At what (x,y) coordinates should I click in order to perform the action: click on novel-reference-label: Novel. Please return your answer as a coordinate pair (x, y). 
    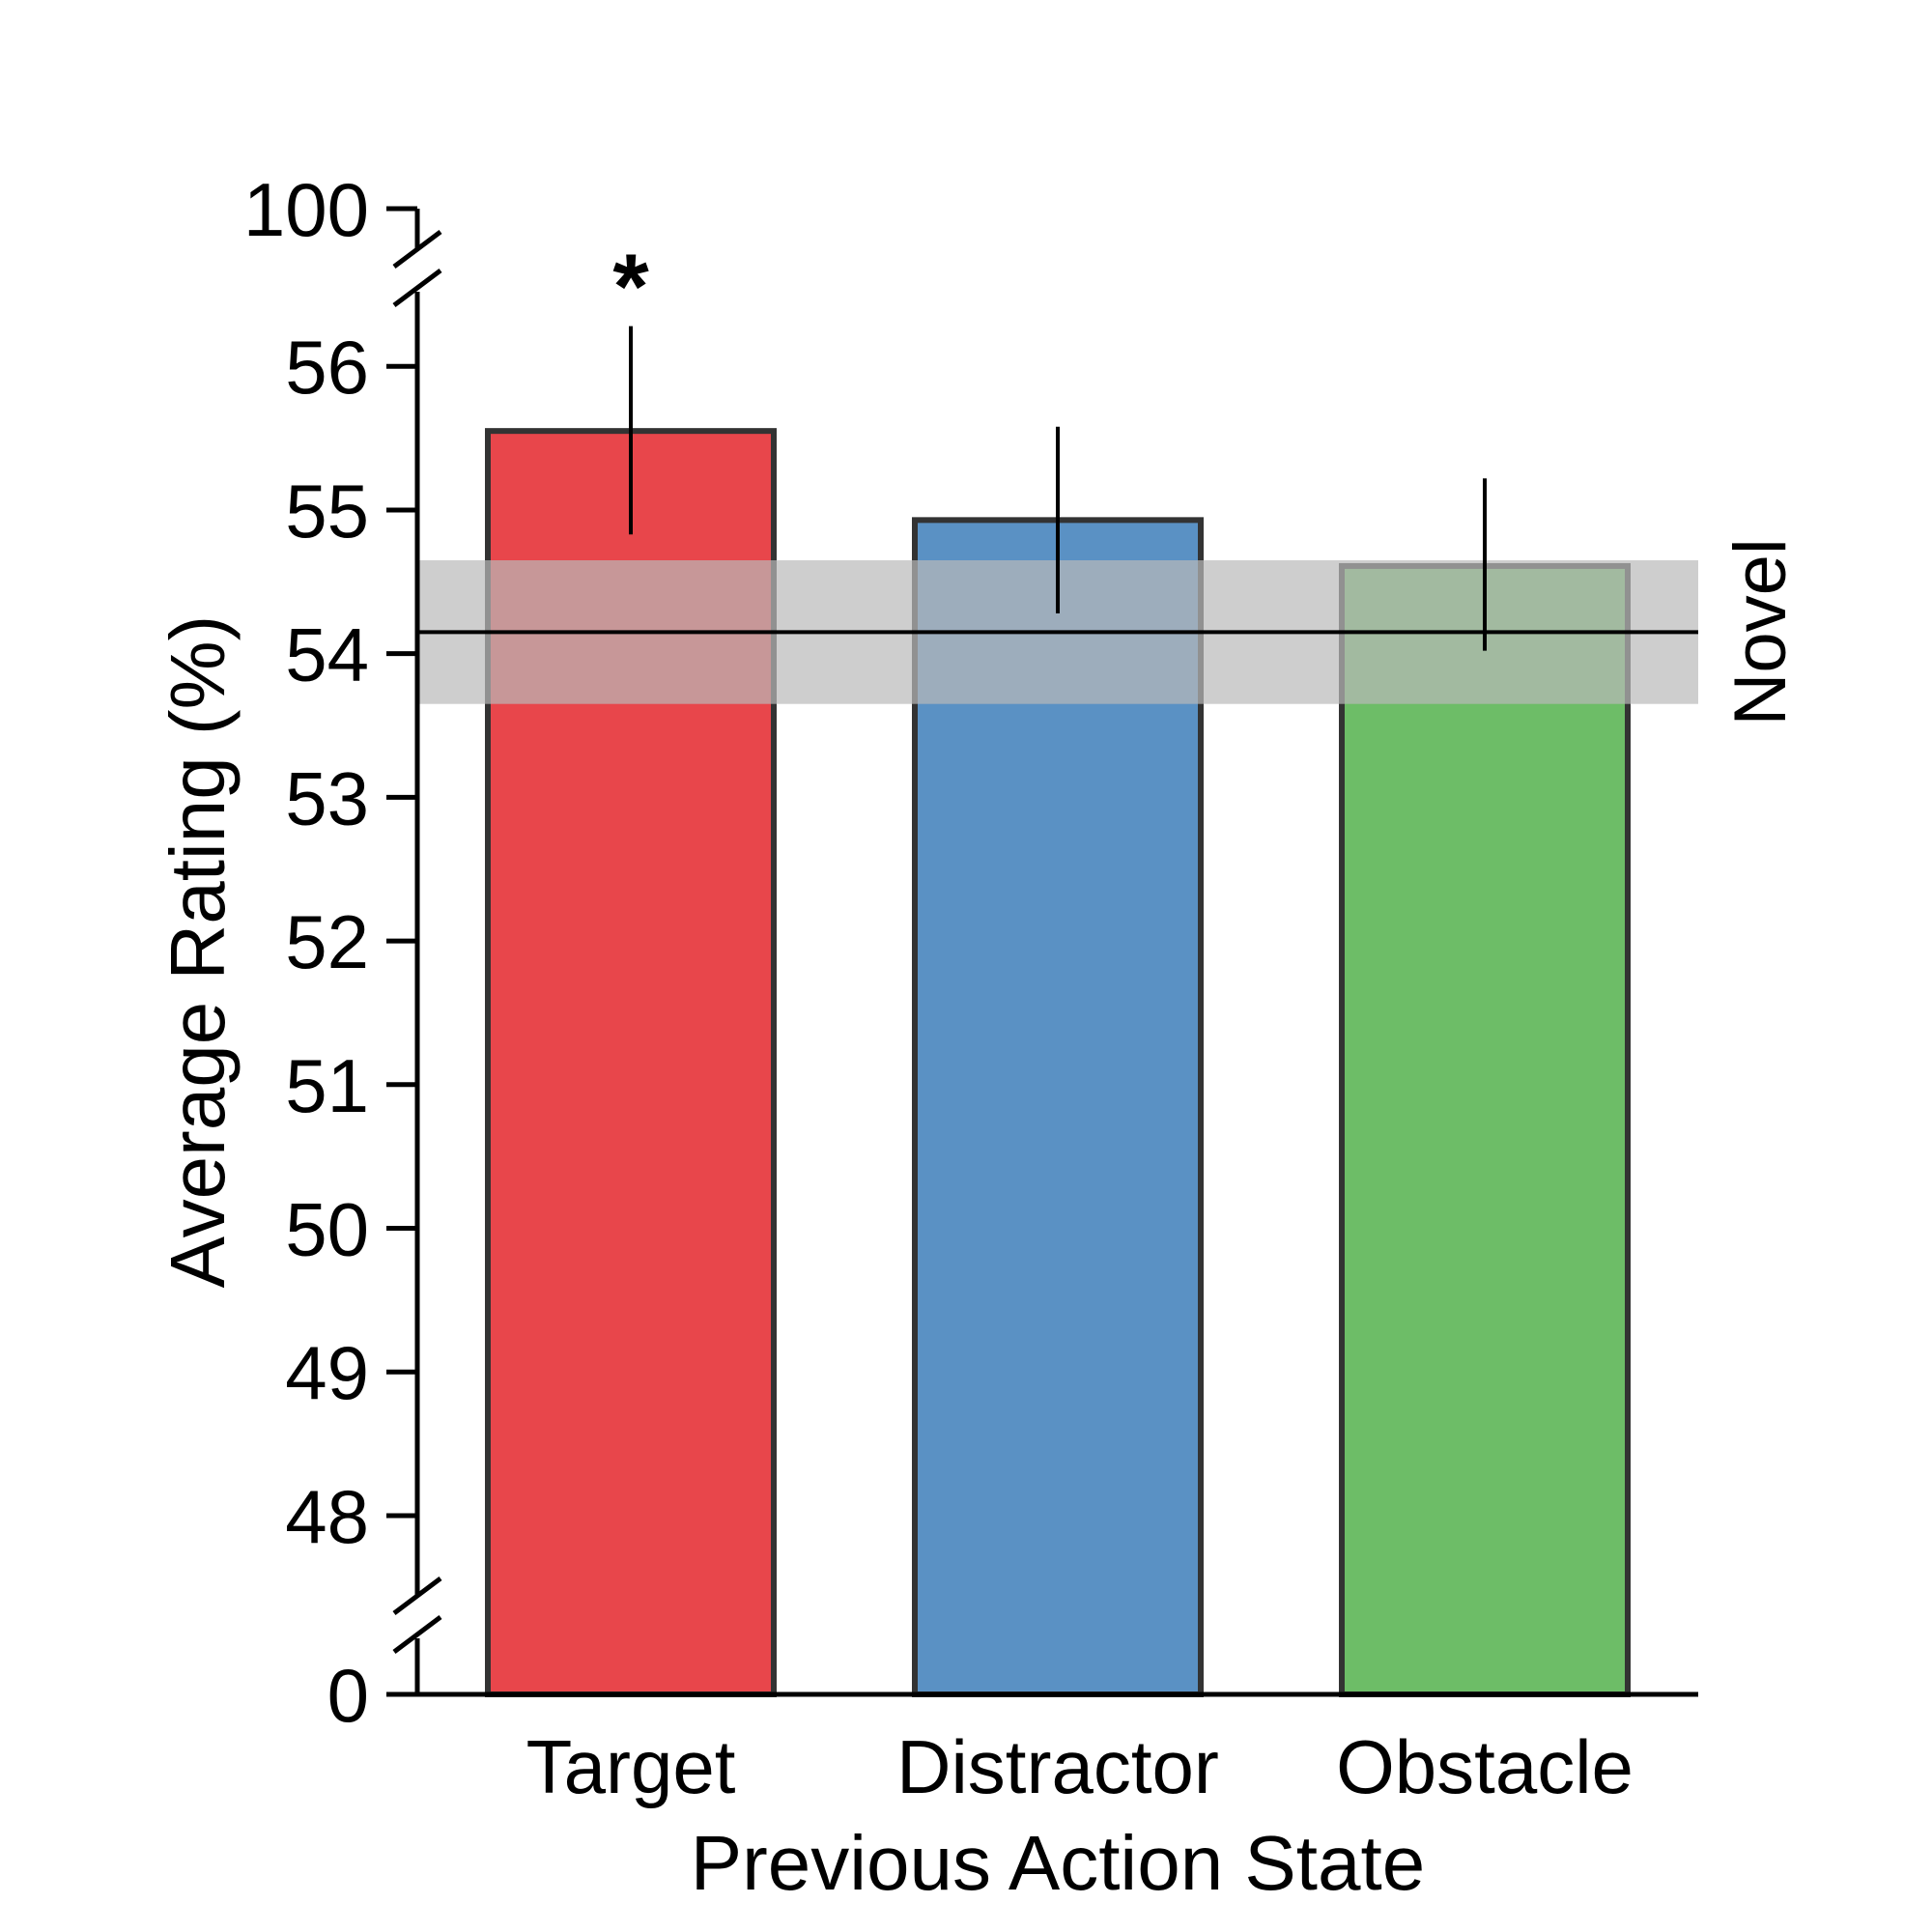
    Looking at the image, I should click on (1760, 631).